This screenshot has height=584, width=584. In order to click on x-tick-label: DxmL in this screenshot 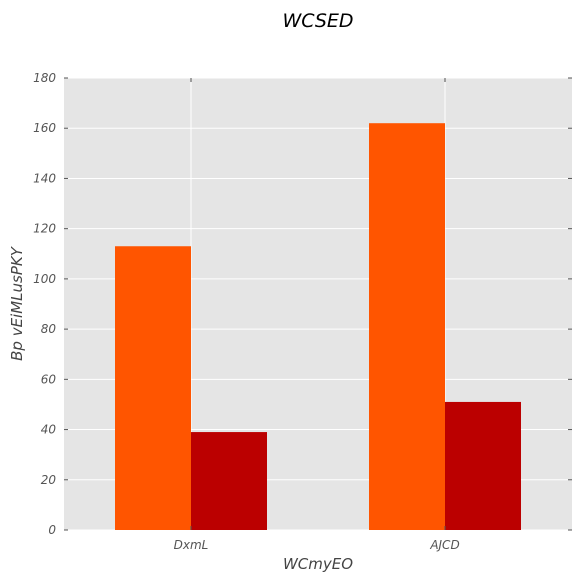, I will do `click(191, 545)`.